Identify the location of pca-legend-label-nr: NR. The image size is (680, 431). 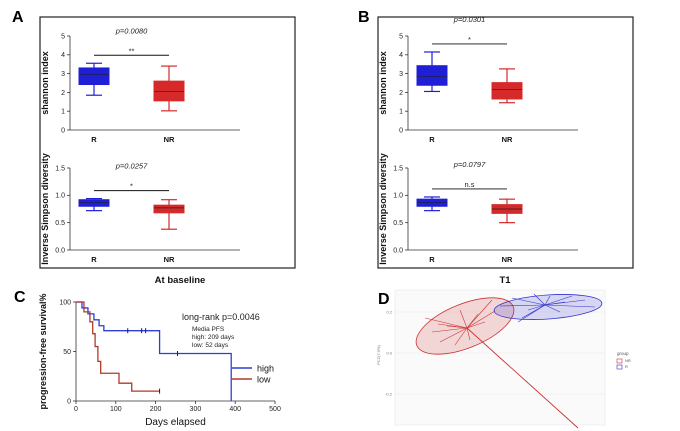
(628, 360).